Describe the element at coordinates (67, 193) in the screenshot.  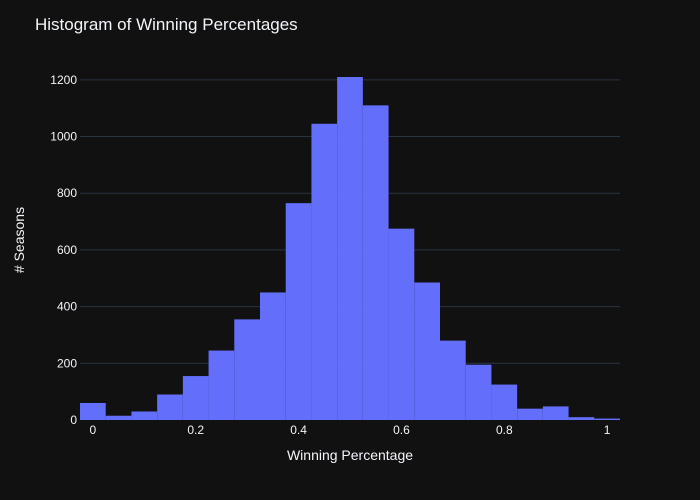
I see `y-tick-label: 800` at that location.